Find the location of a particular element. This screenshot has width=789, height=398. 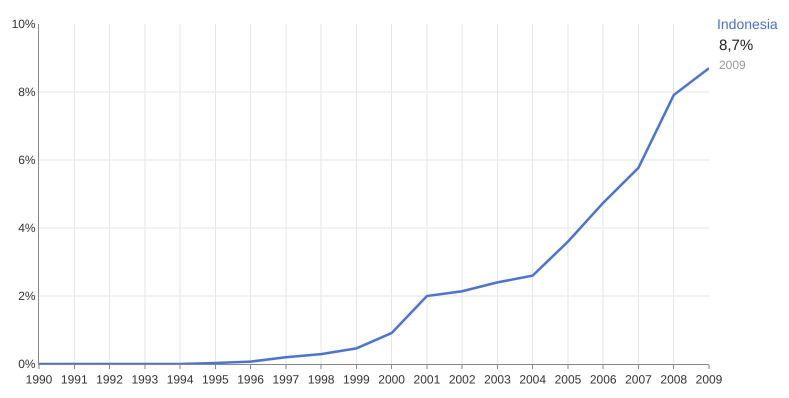

annotation: 2009 is located at coordinates (732, 65).